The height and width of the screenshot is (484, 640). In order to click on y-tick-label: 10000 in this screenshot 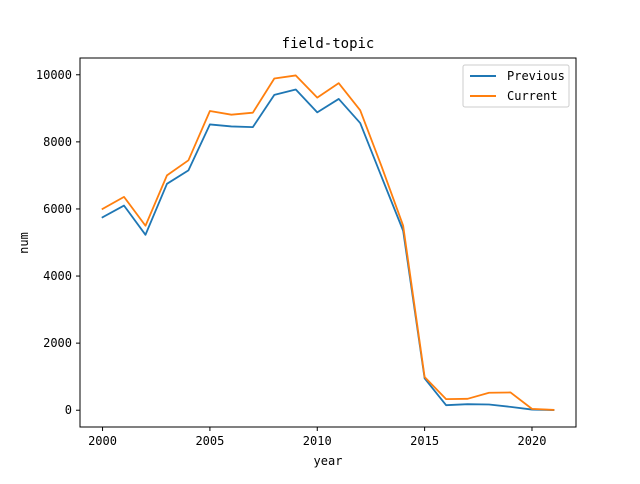, I will do `click(54, 75)`.